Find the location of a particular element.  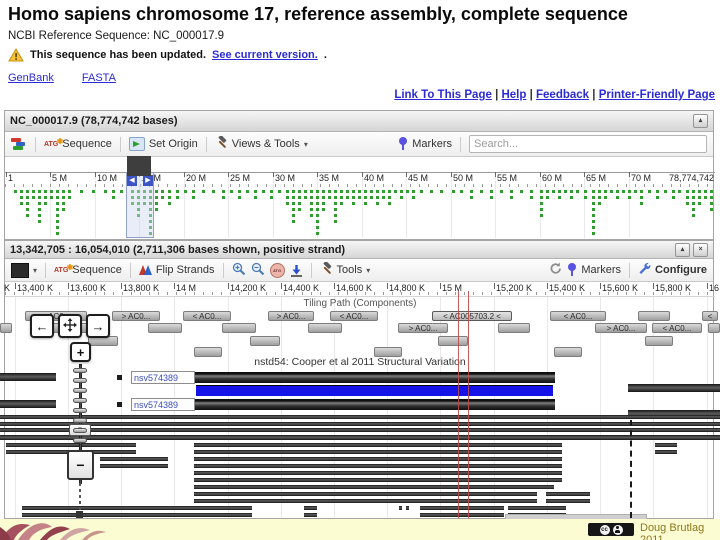

tools-button: Tools ▾ is located at coordinates (345, 269).